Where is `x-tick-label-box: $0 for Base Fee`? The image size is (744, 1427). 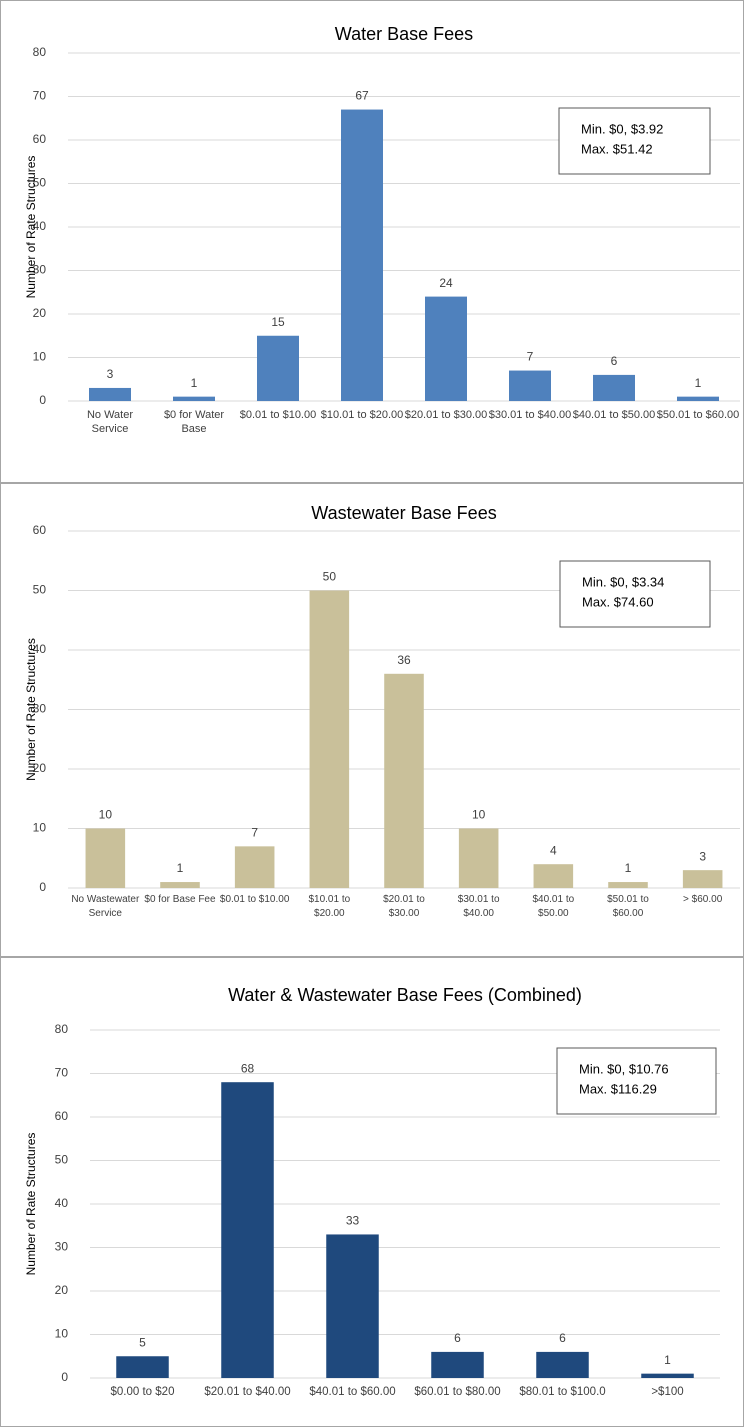 x-tick-label-box: $0 for Base Fee is located at coordinates (179, 899).